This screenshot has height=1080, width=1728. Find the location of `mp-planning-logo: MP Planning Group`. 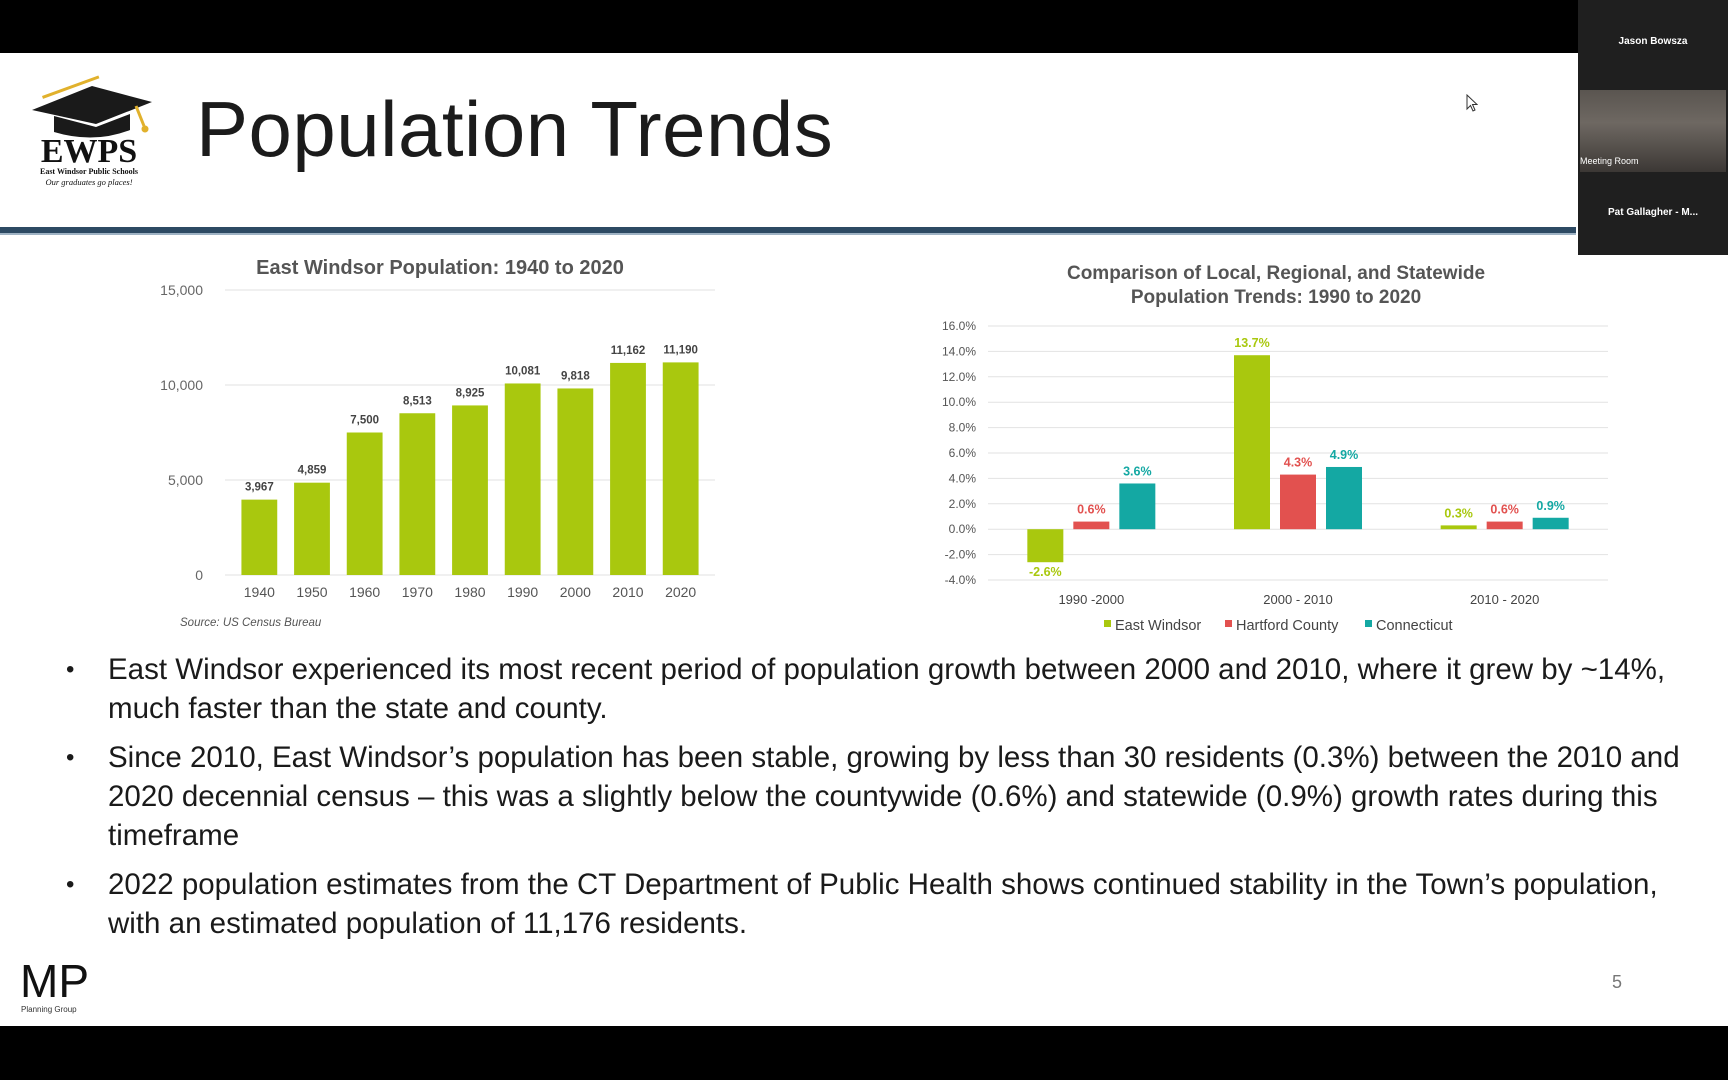

mp-planning-logo: MP Planning Group is located at coordinates (54, 984).